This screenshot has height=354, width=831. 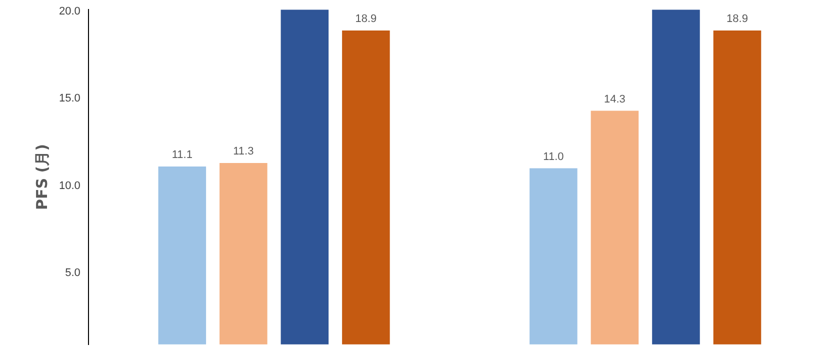 I want to click on y-tick-label: 5.0, so click(x=72, y=272).